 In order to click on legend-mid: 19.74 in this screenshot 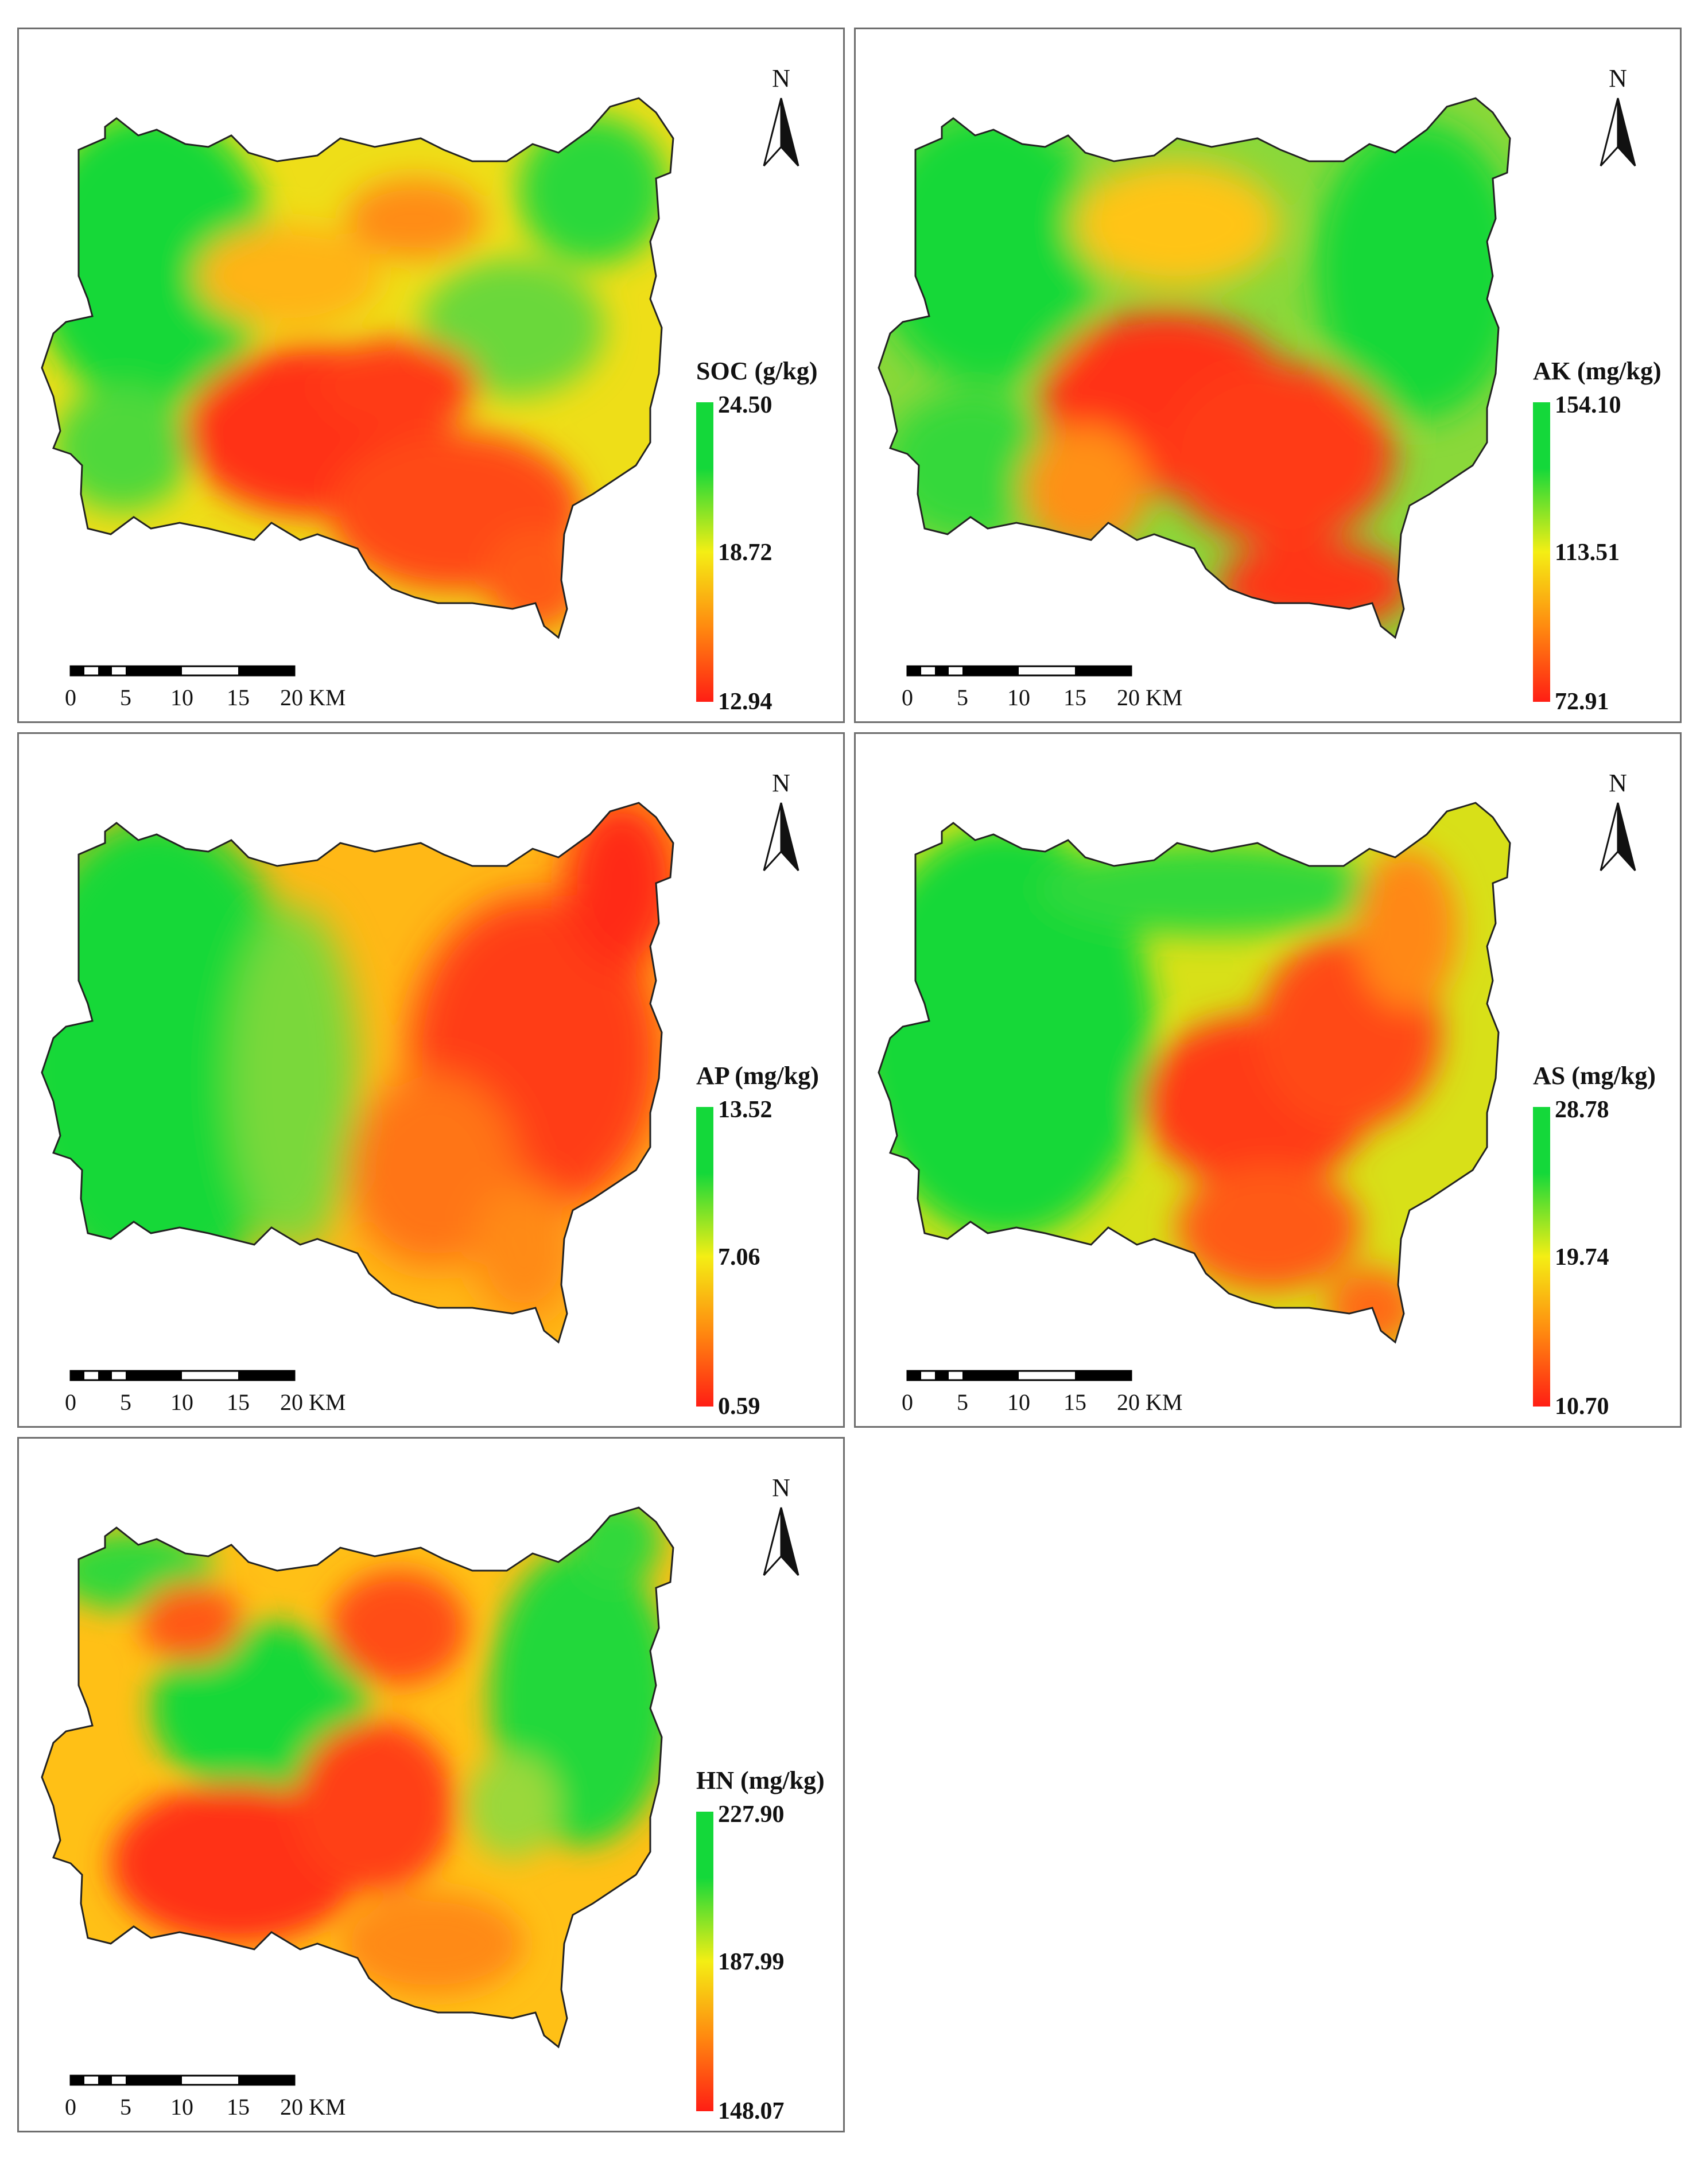, I will do `click(1582, 1257)`.